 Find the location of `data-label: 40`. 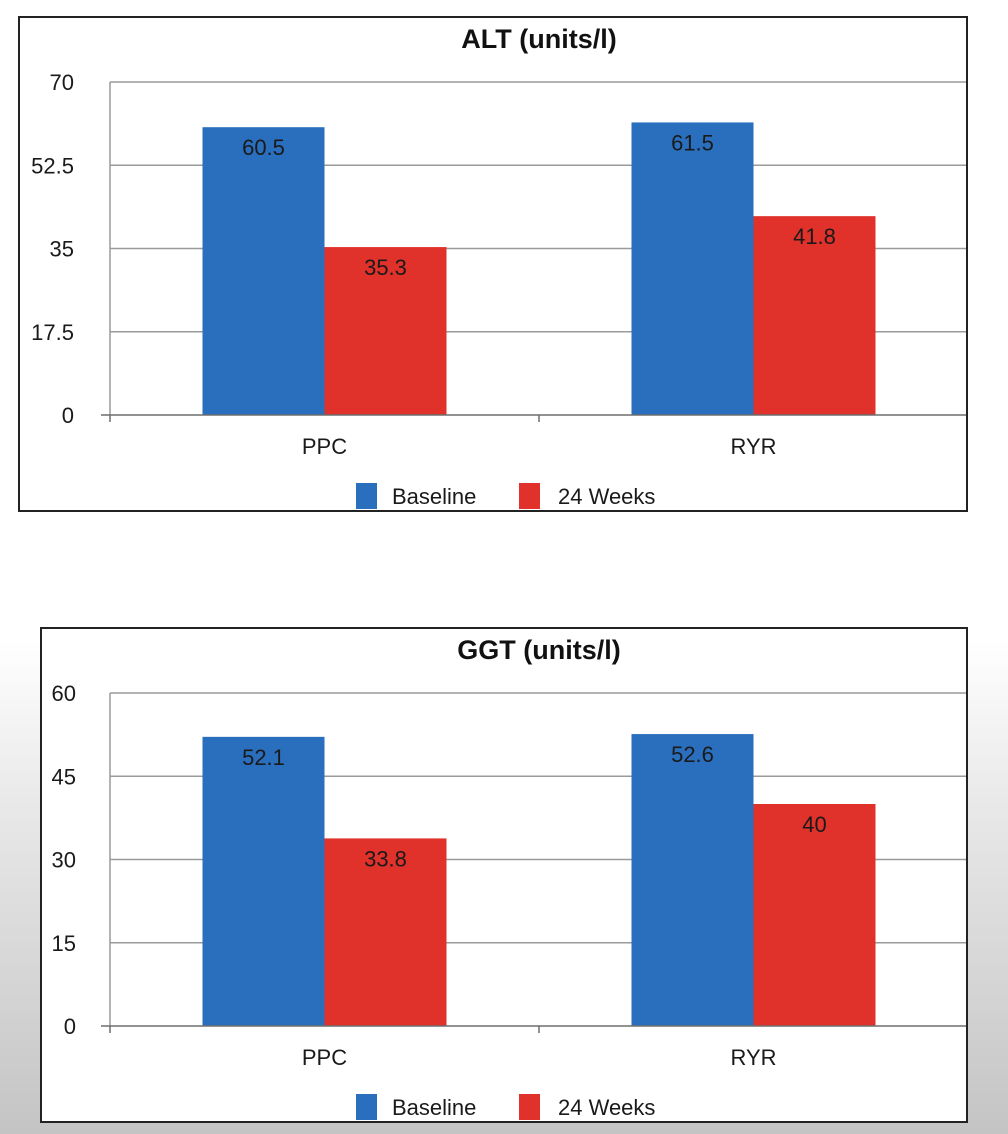

data-label: 40 is located at coordinates (814, 824).